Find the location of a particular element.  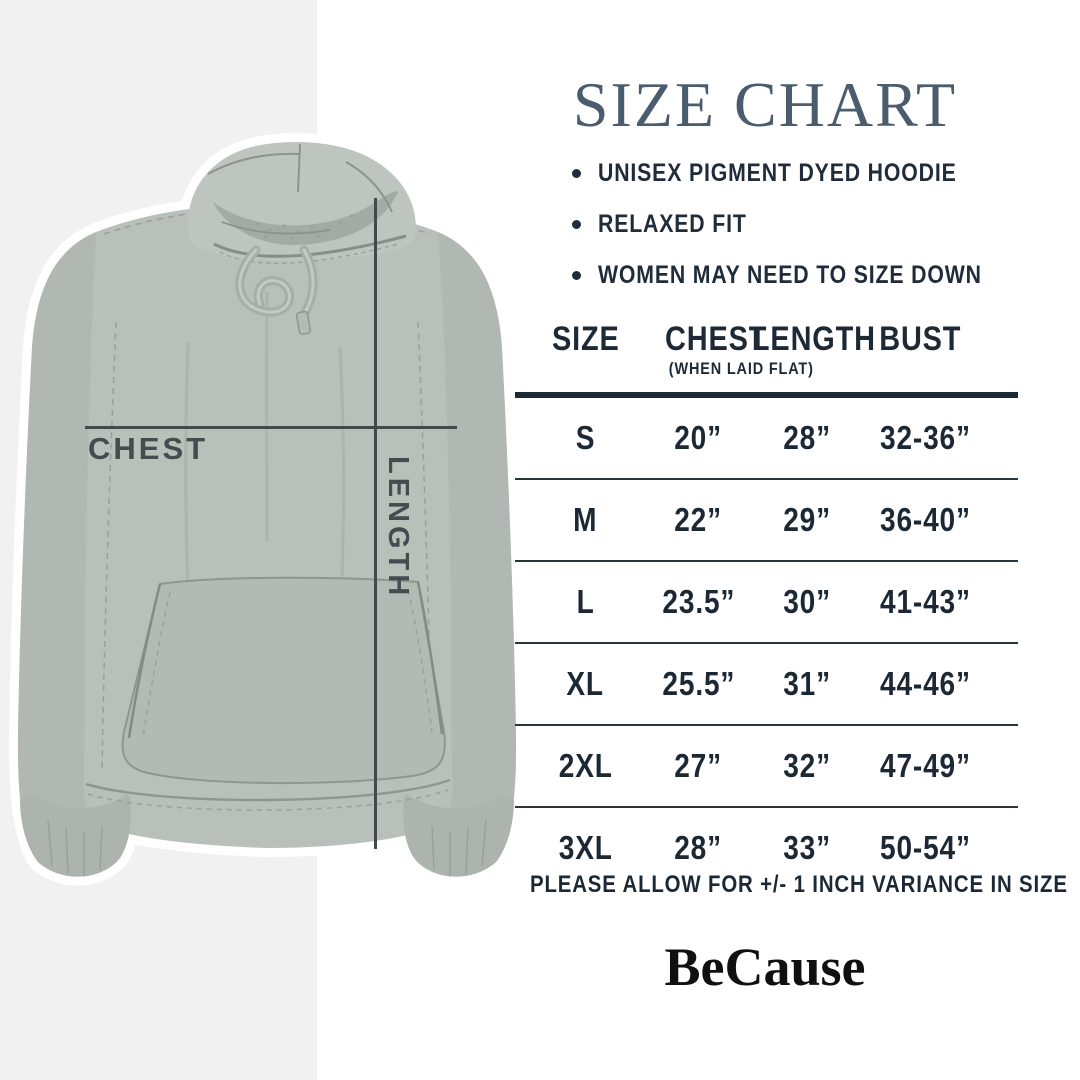

chest-measure-label: CHEST is located at coordinates (148, 448).